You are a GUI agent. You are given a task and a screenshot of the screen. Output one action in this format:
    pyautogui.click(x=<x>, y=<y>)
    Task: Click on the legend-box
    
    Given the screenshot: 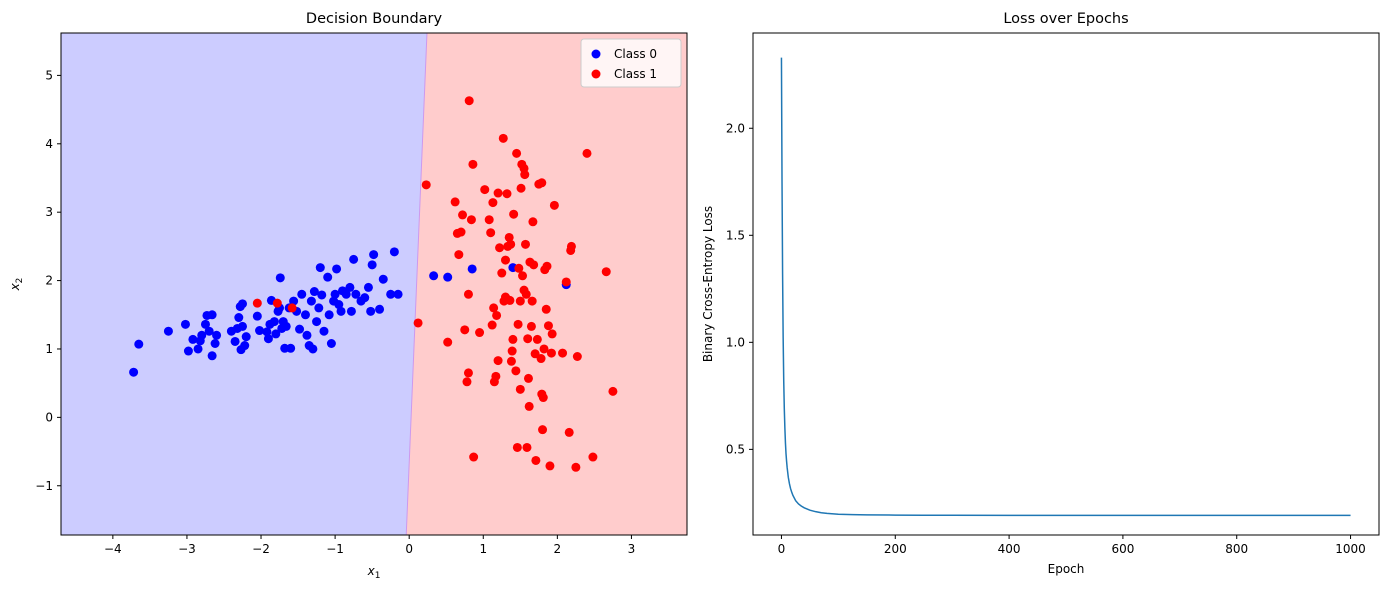 What is the action you would take?
    pyautogui.click(x=631, y=63)
    